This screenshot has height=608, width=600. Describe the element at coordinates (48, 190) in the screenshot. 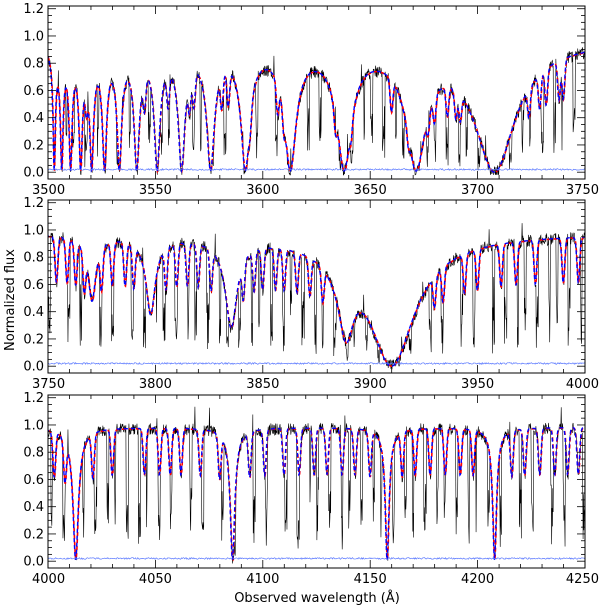

I see `x-tick-label: 3500` at that location.